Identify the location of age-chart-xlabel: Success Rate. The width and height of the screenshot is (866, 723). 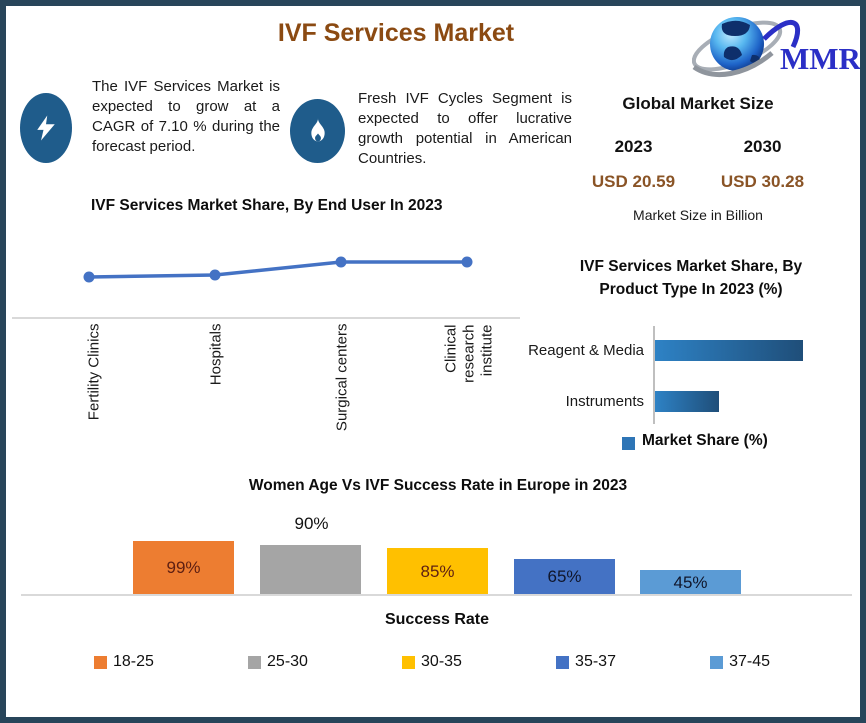
(437, 619).